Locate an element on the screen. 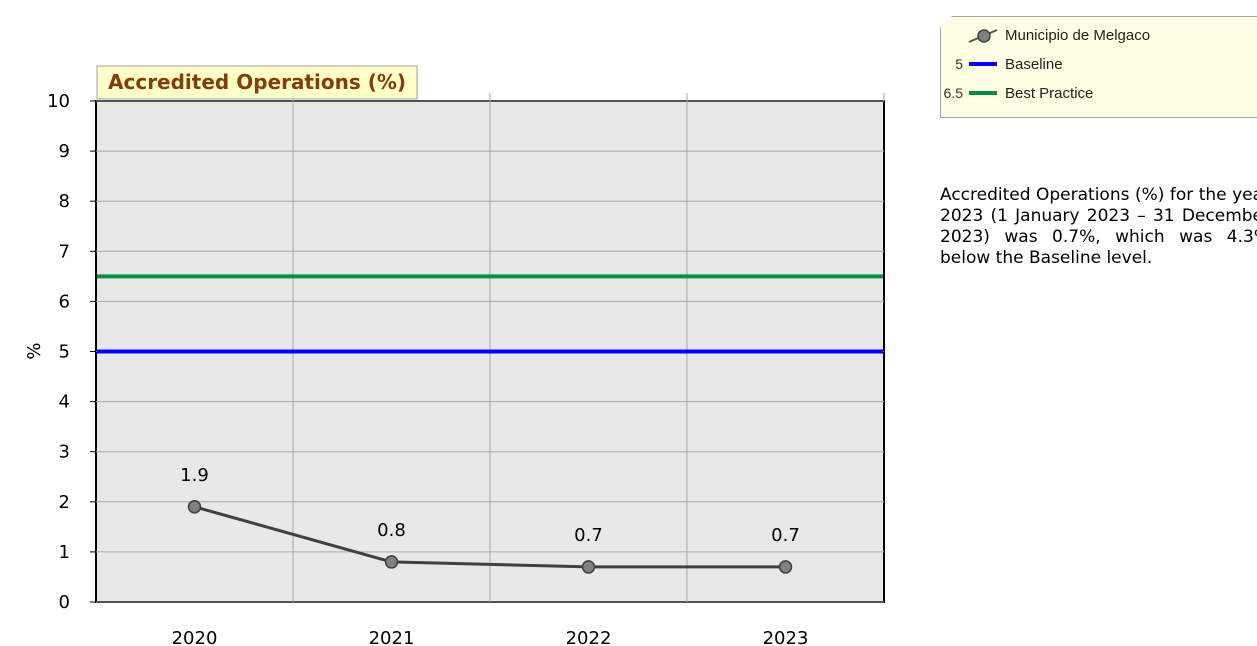 The image size is (1257, 646). x-tick-label: 2023 is located at coordinates (786, 637).